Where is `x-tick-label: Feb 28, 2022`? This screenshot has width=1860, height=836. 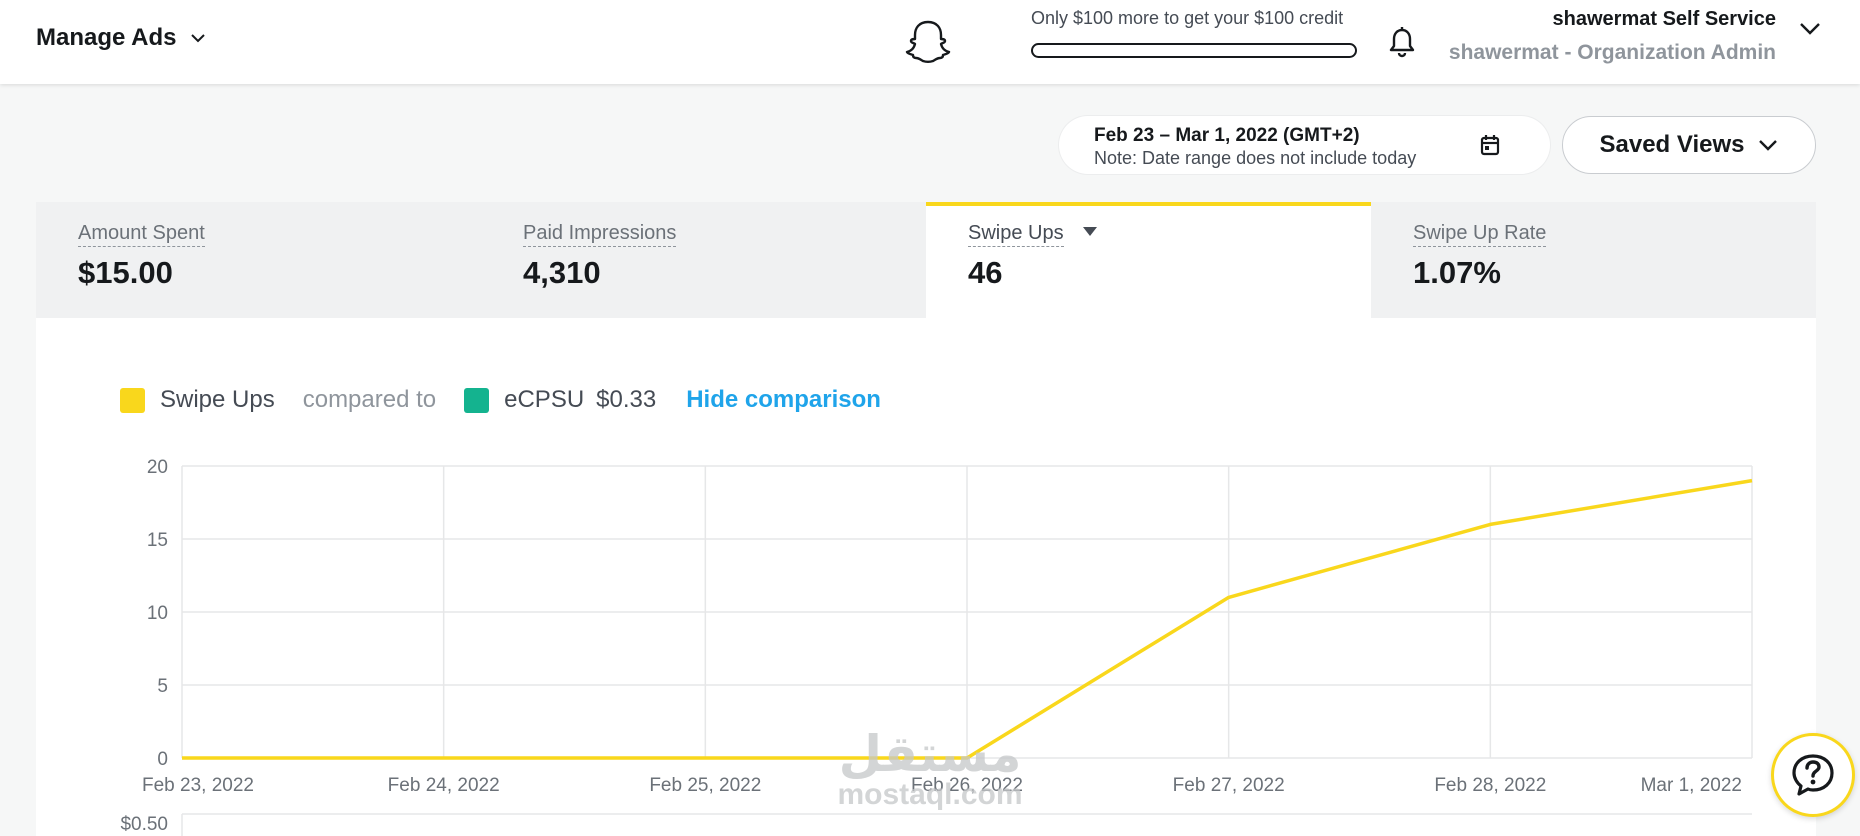
x-tick-label: Feb 28, 2022 is located at coordinates (1490, 785).